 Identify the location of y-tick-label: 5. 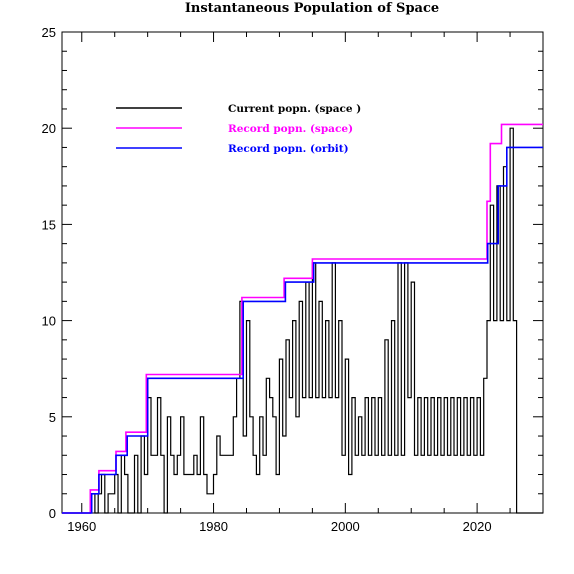
(52, 417).